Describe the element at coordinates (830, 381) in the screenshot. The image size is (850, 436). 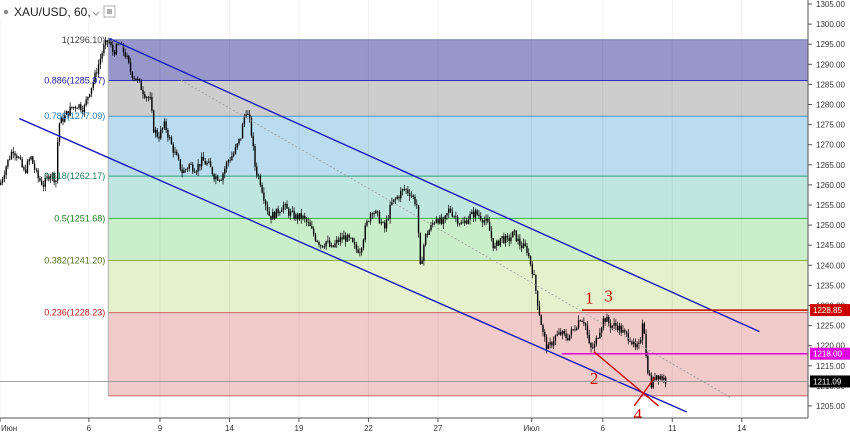
I see `price-tag-1211.09: 1211.09` at that location.